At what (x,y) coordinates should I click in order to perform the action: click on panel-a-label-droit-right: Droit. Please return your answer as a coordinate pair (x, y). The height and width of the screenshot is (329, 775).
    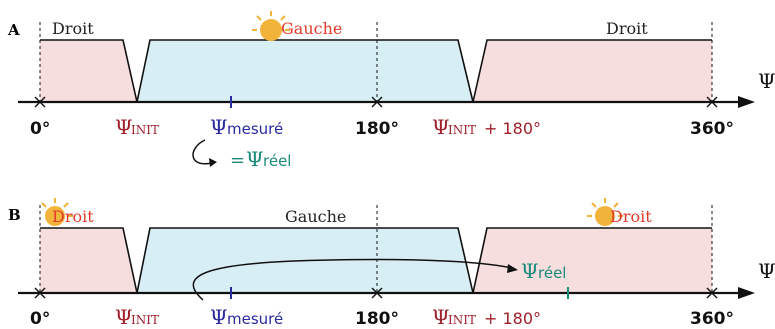
    Looking at the image, I should click on (627, 28).